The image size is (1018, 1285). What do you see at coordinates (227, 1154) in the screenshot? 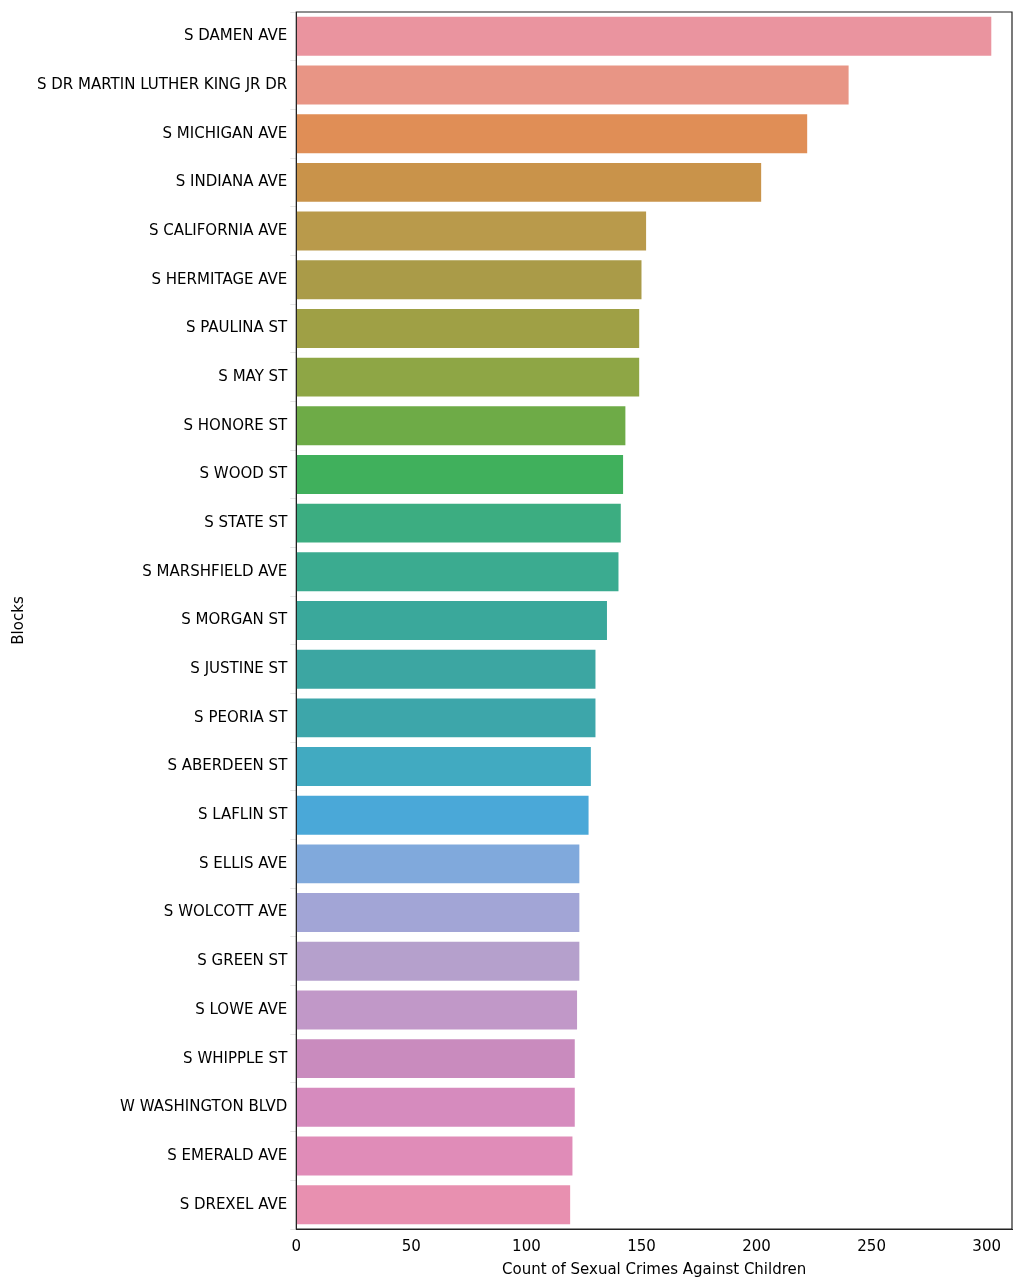
I see `y-tick-label: S EMERALD AVE` at bounding box center [227, 1154].